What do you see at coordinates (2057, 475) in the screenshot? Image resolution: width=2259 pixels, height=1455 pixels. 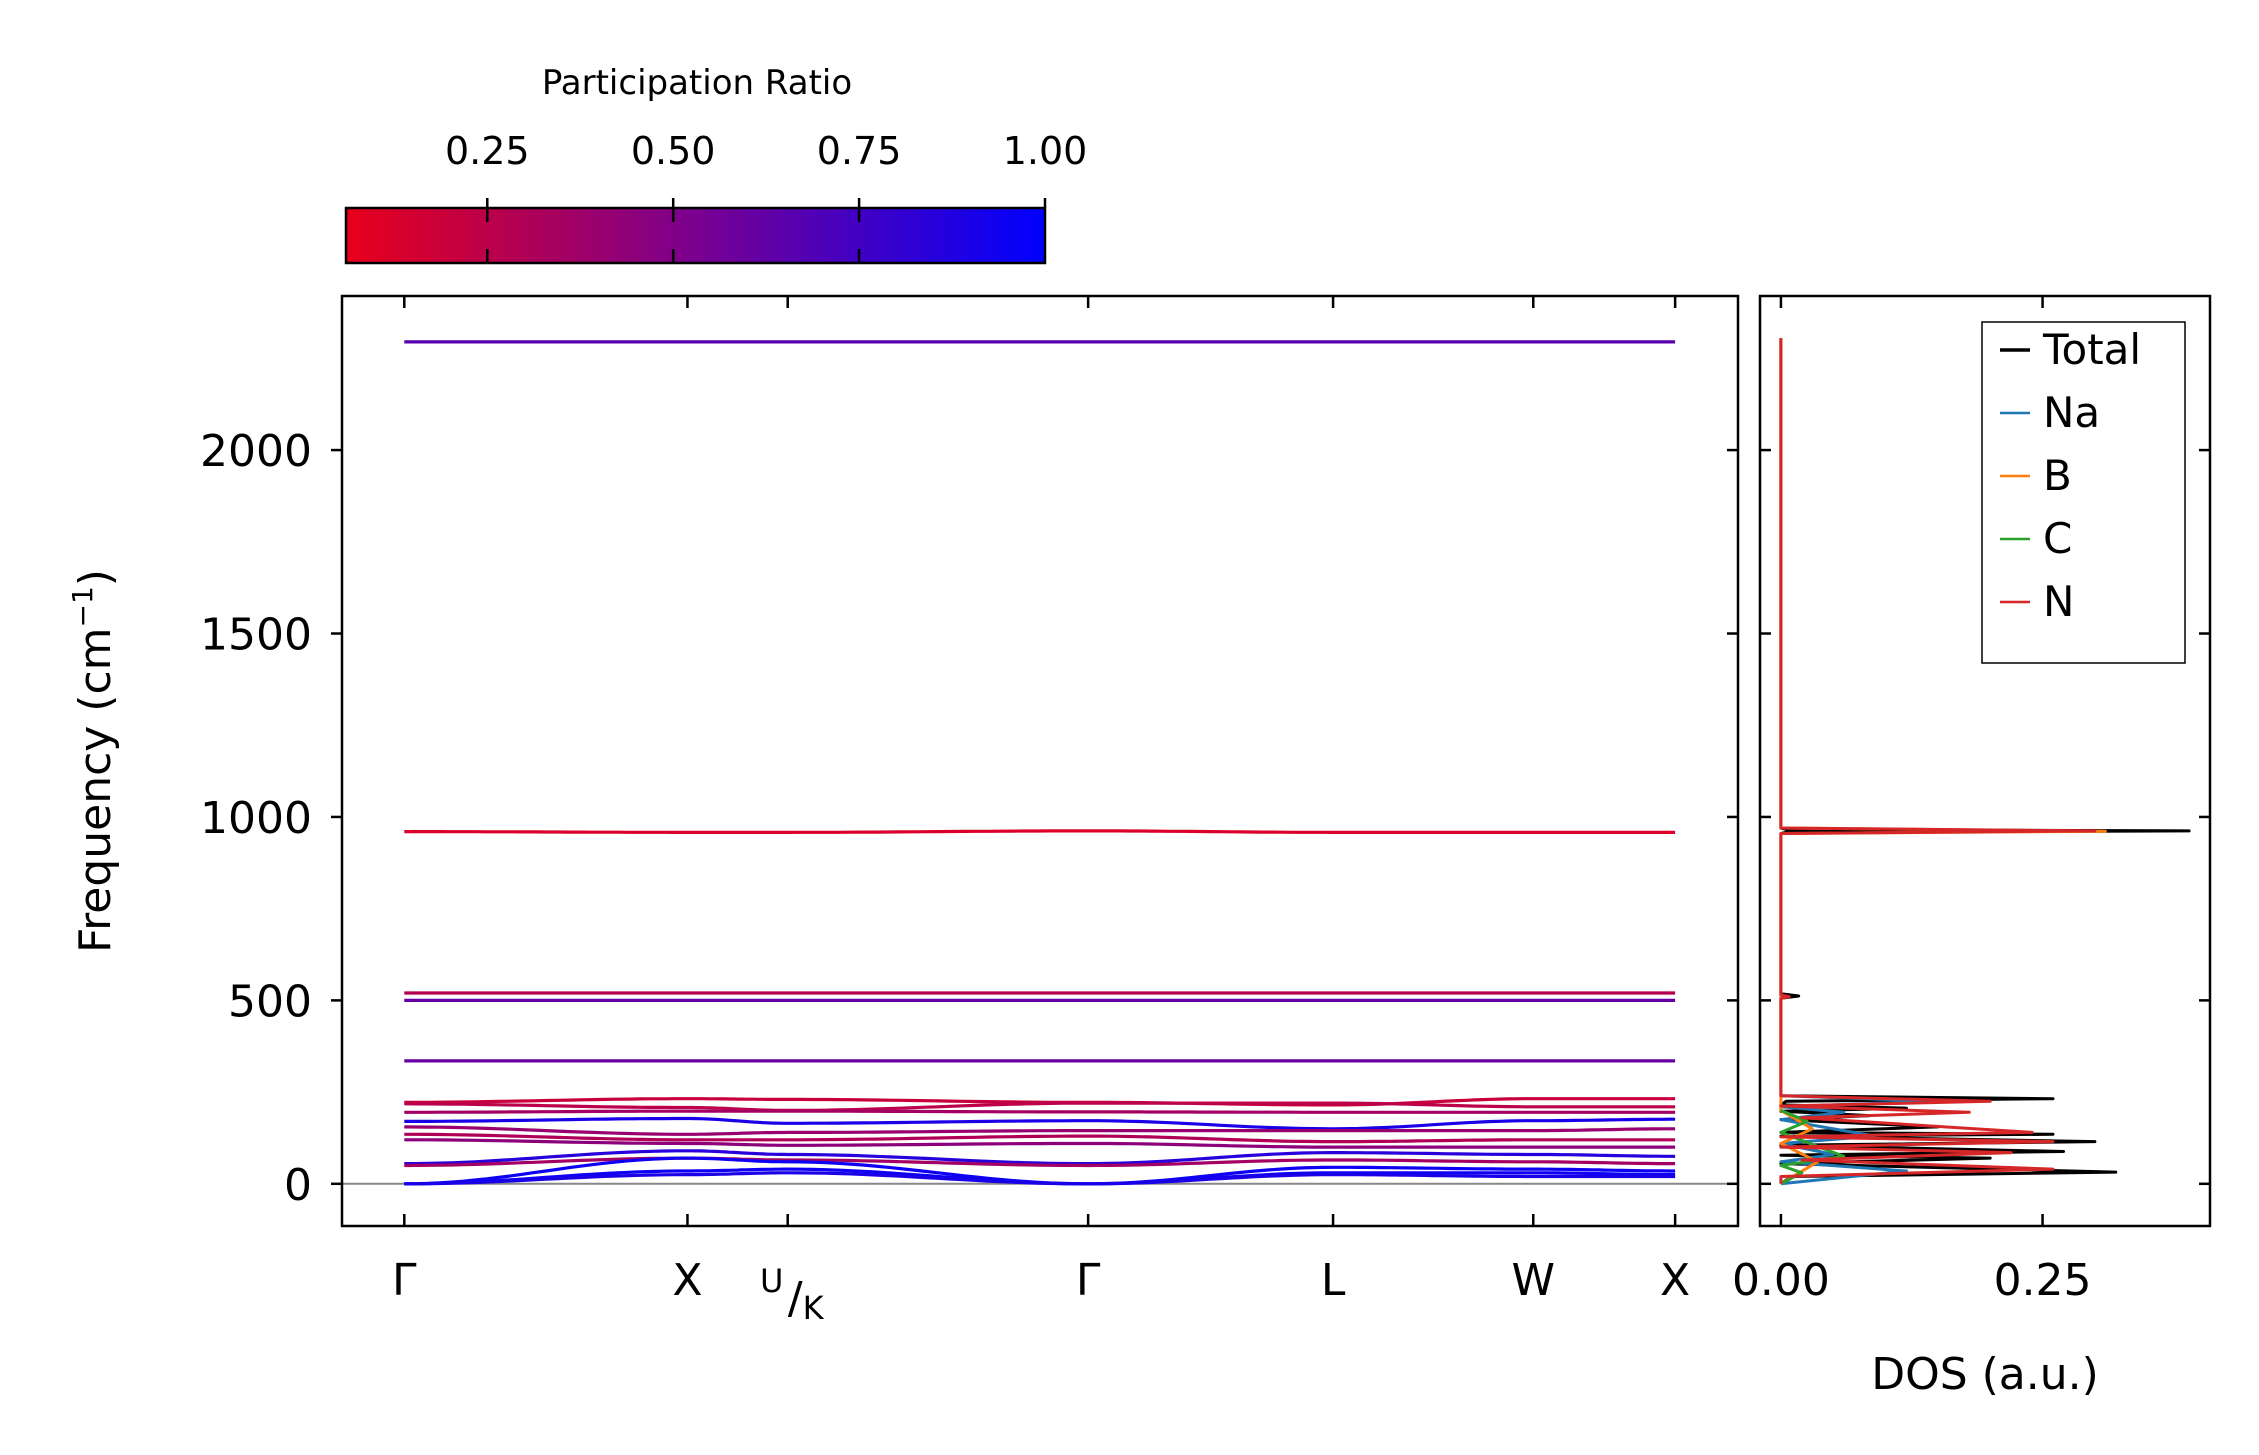 I see `legend-label-b: B` at bounding box center [2057, 475].